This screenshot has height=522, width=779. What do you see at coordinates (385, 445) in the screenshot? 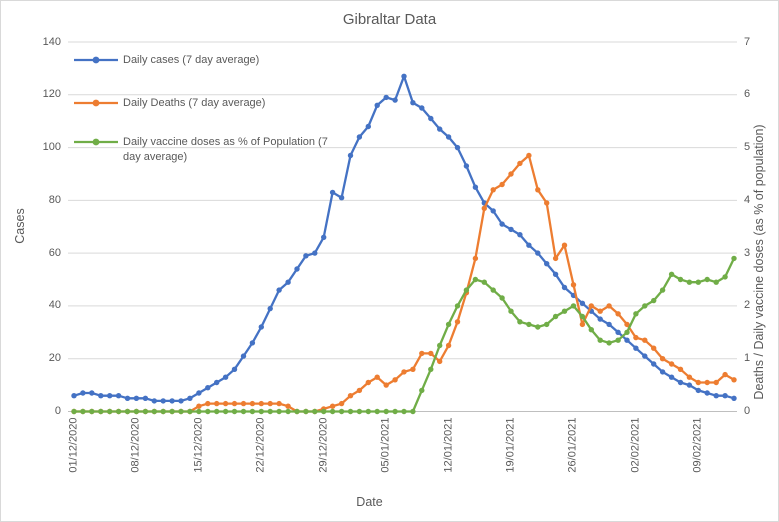
I see `x-tick-label: 05/01/2021` at bounding box center [385, 445].